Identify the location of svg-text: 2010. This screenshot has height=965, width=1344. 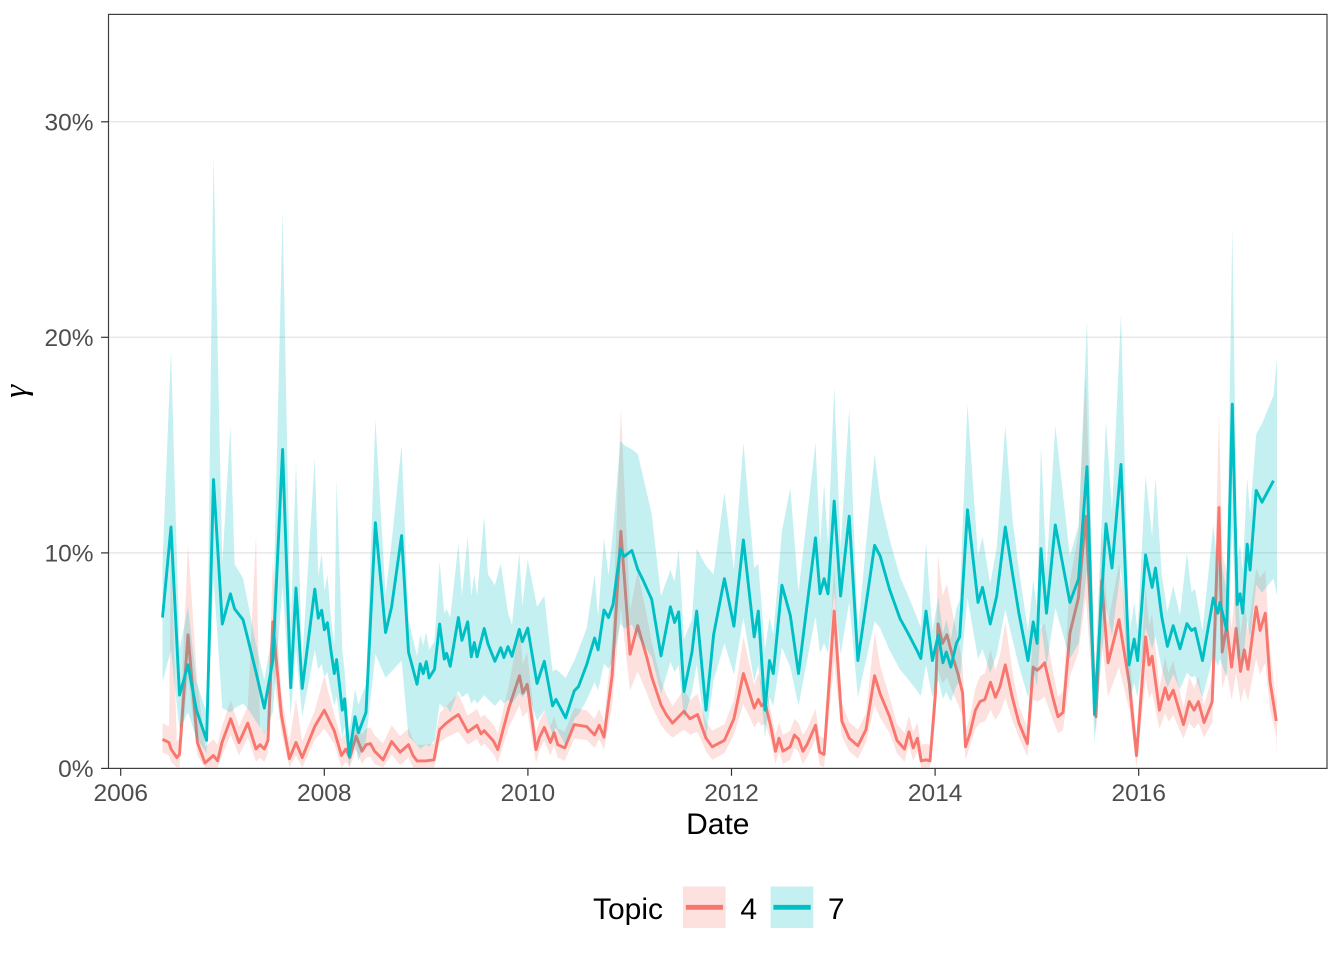
(528, 793).